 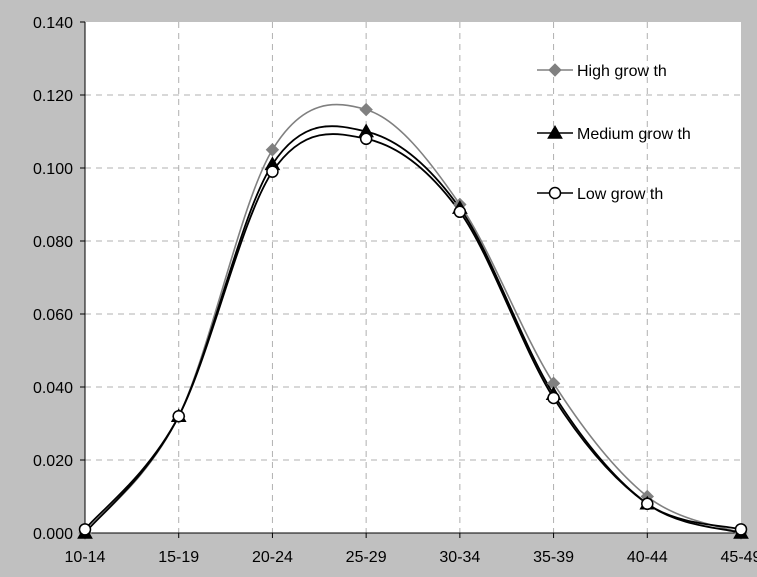 I want to click on legend-label: Low grow th, so click(x=620, y=194).